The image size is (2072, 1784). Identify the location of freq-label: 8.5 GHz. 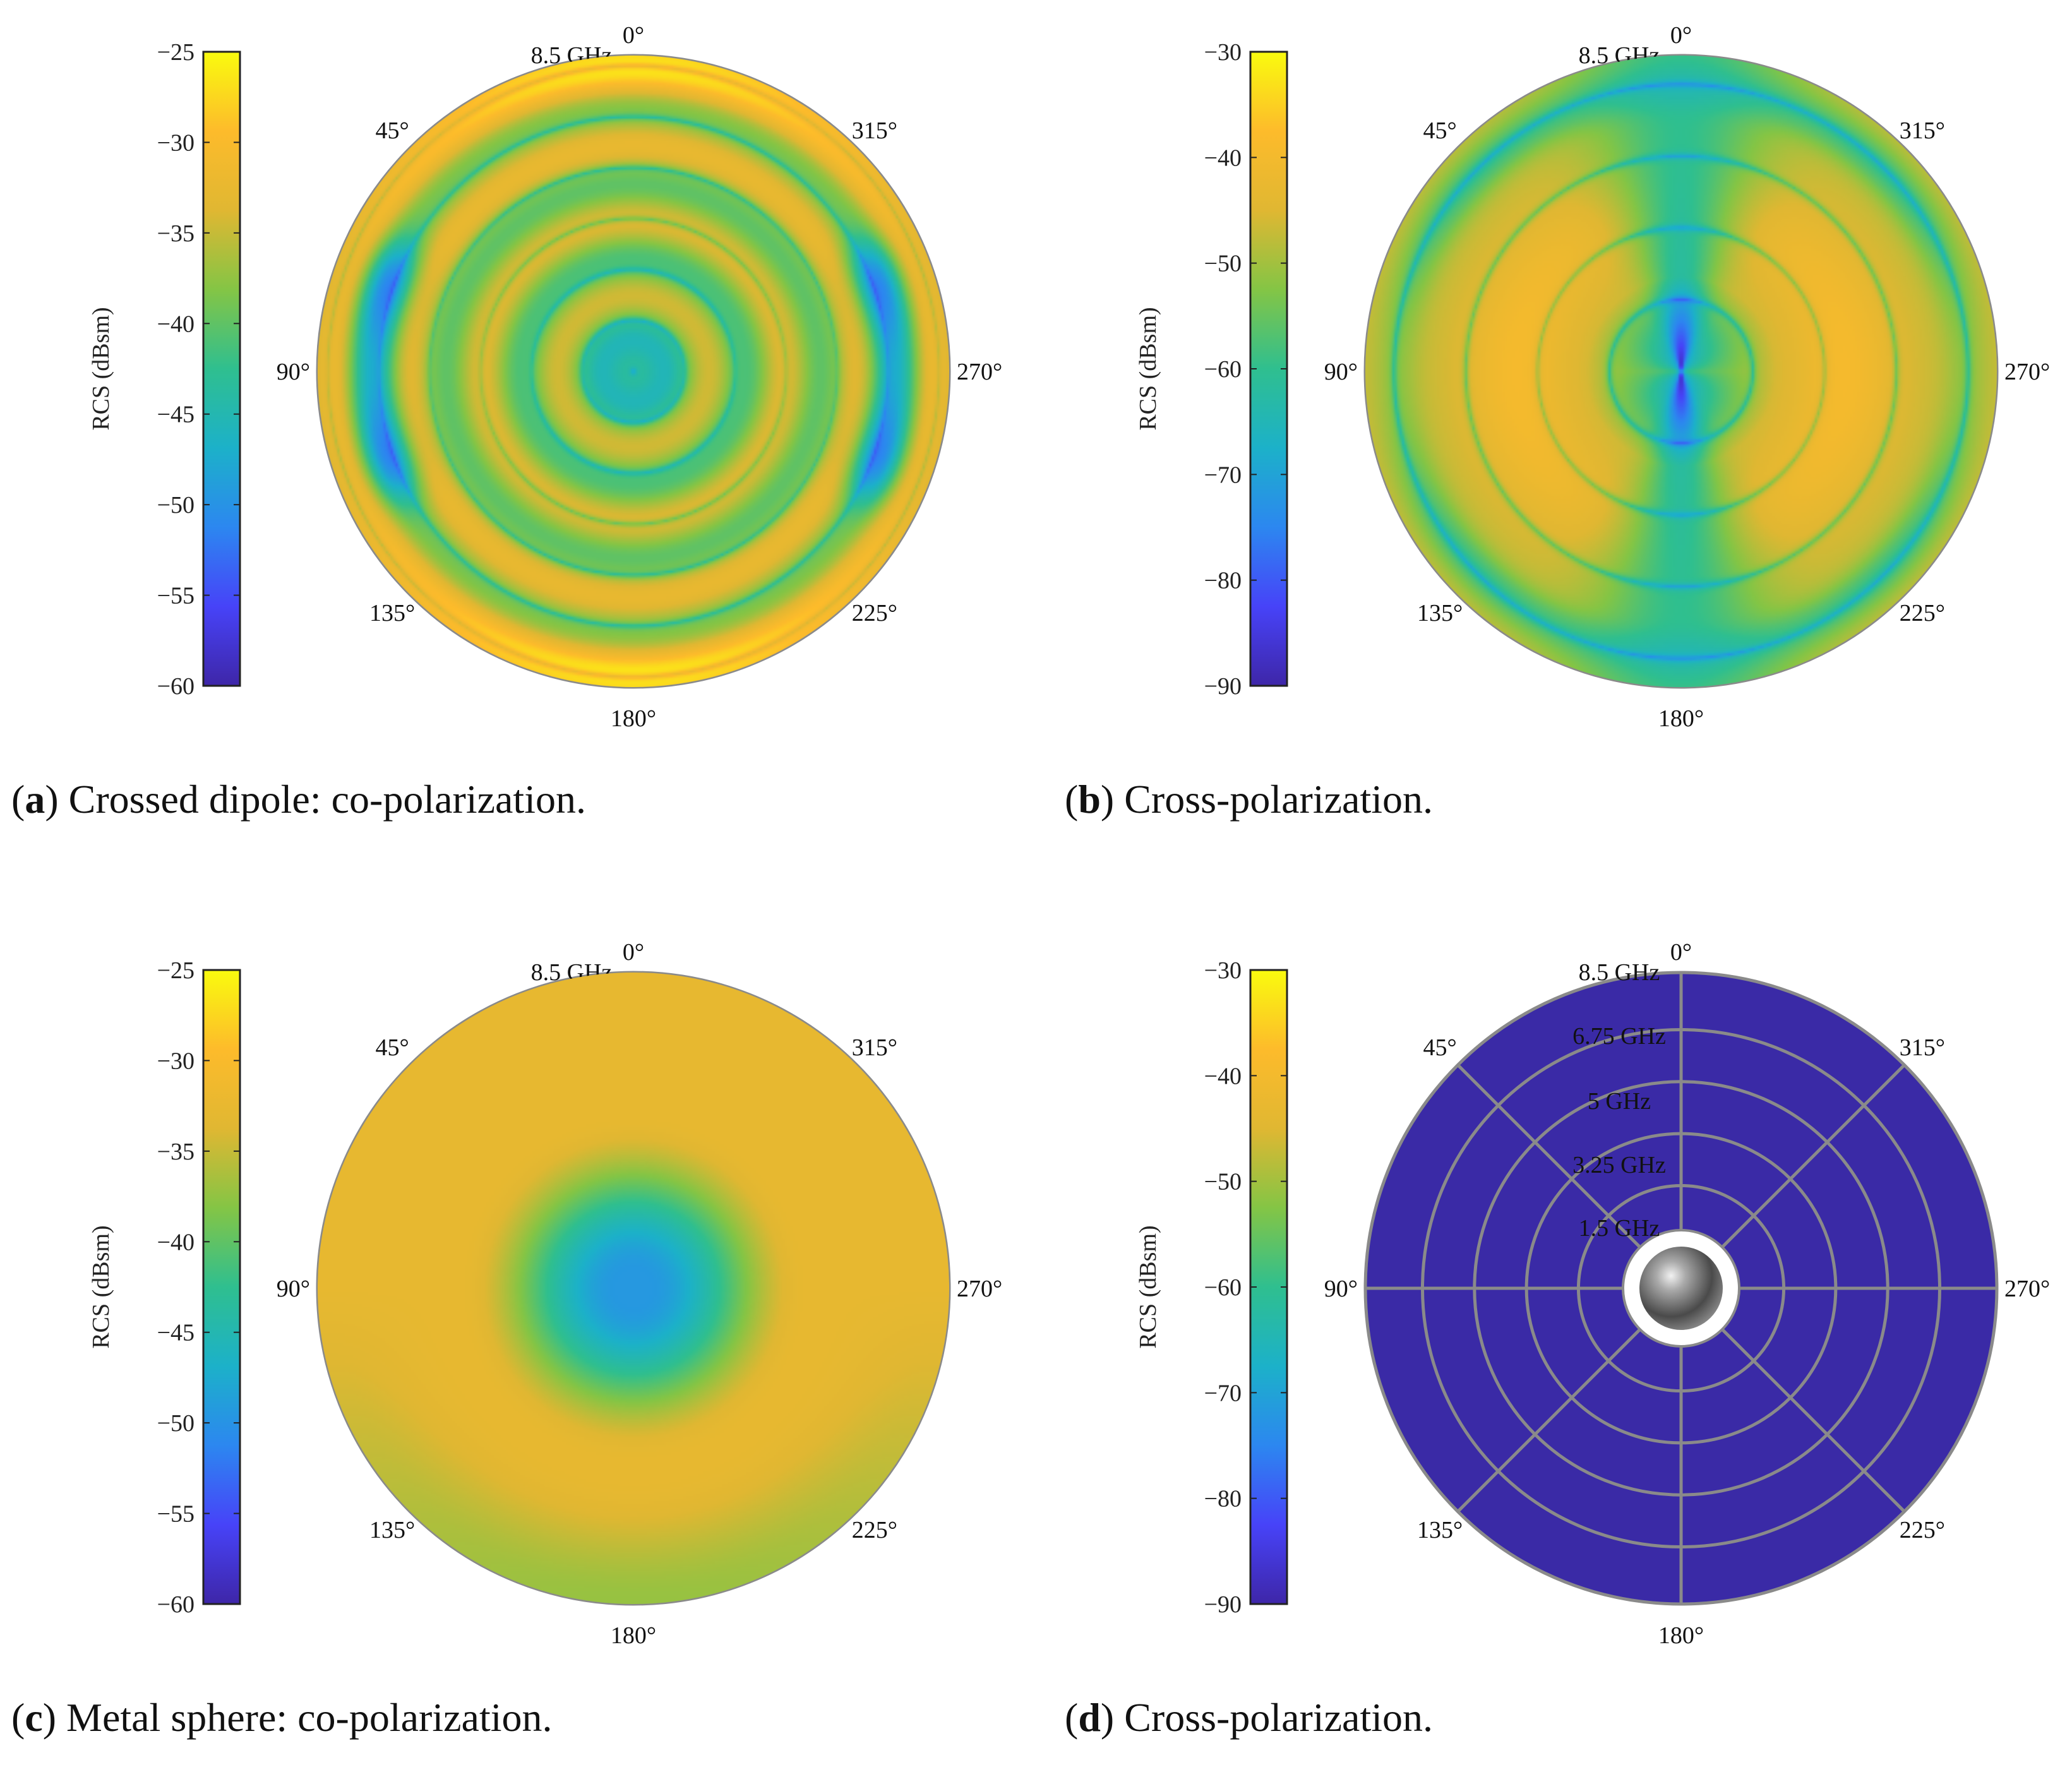
(1619, 972).